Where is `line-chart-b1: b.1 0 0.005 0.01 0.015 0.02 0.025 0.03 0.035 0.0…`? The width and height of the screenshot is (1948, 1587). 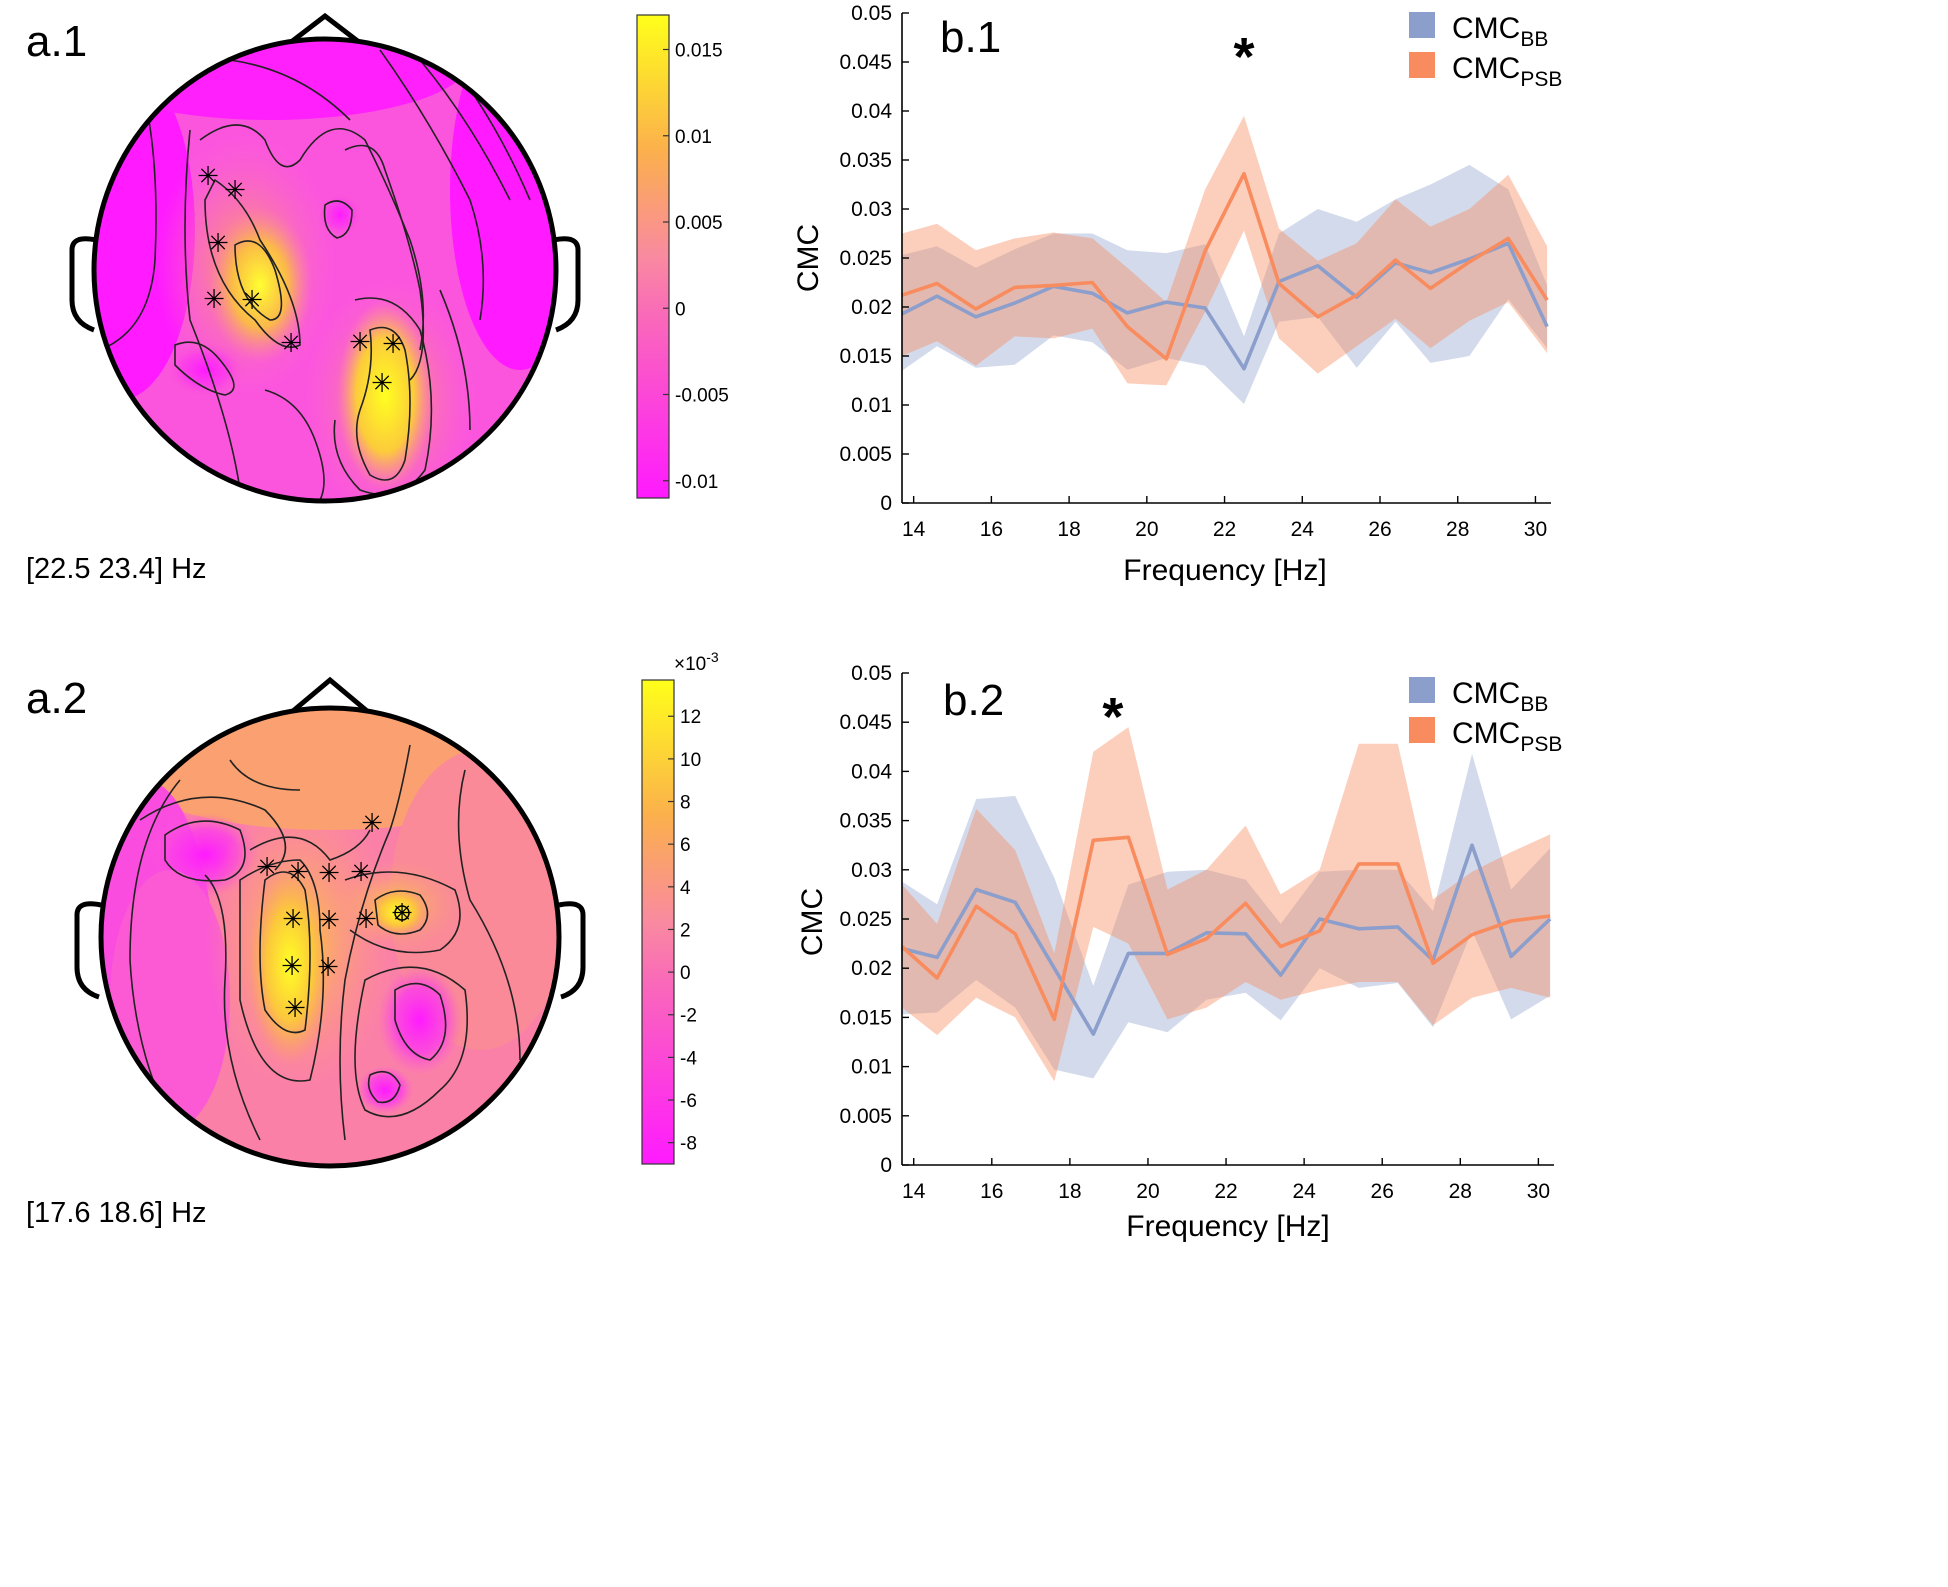
line-chart-b1: b.1 0 0.005 0.01 0.015 0.02 0.025 0.03 0.035 0.0… is located at coordinates (1177, 294).